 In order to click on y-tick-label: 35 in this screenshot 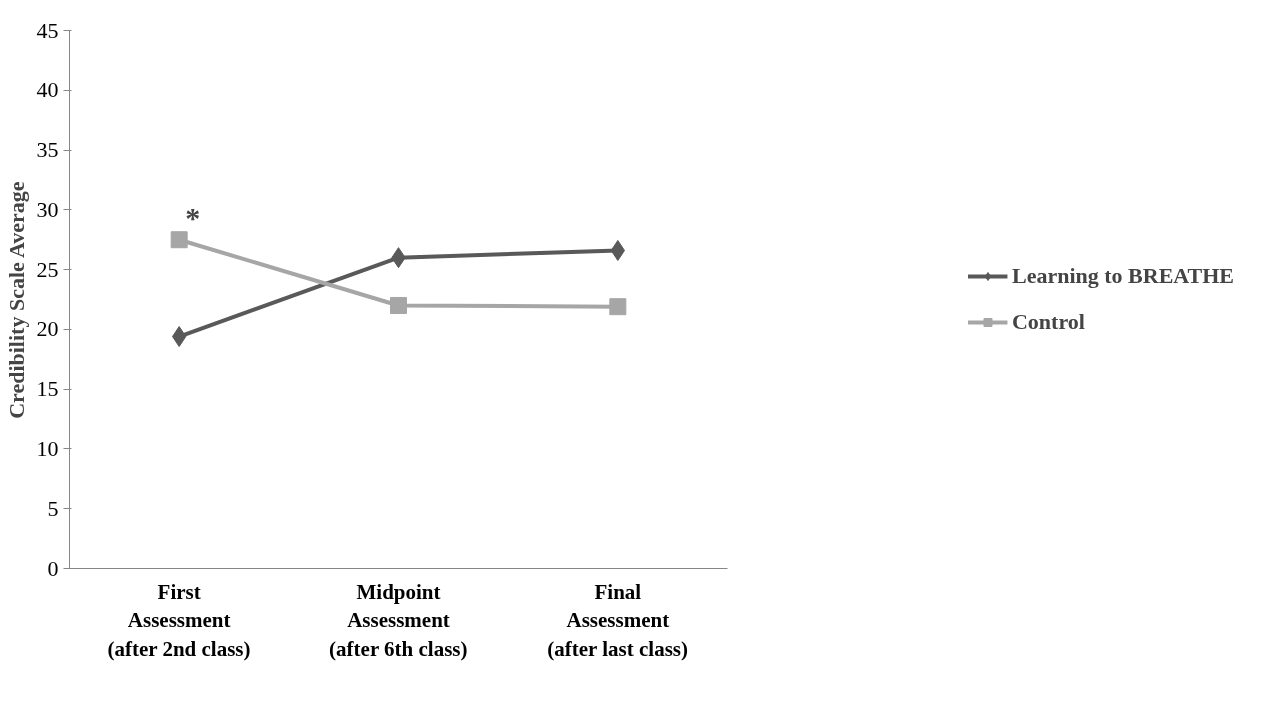, I will do `click(47, 150)`.